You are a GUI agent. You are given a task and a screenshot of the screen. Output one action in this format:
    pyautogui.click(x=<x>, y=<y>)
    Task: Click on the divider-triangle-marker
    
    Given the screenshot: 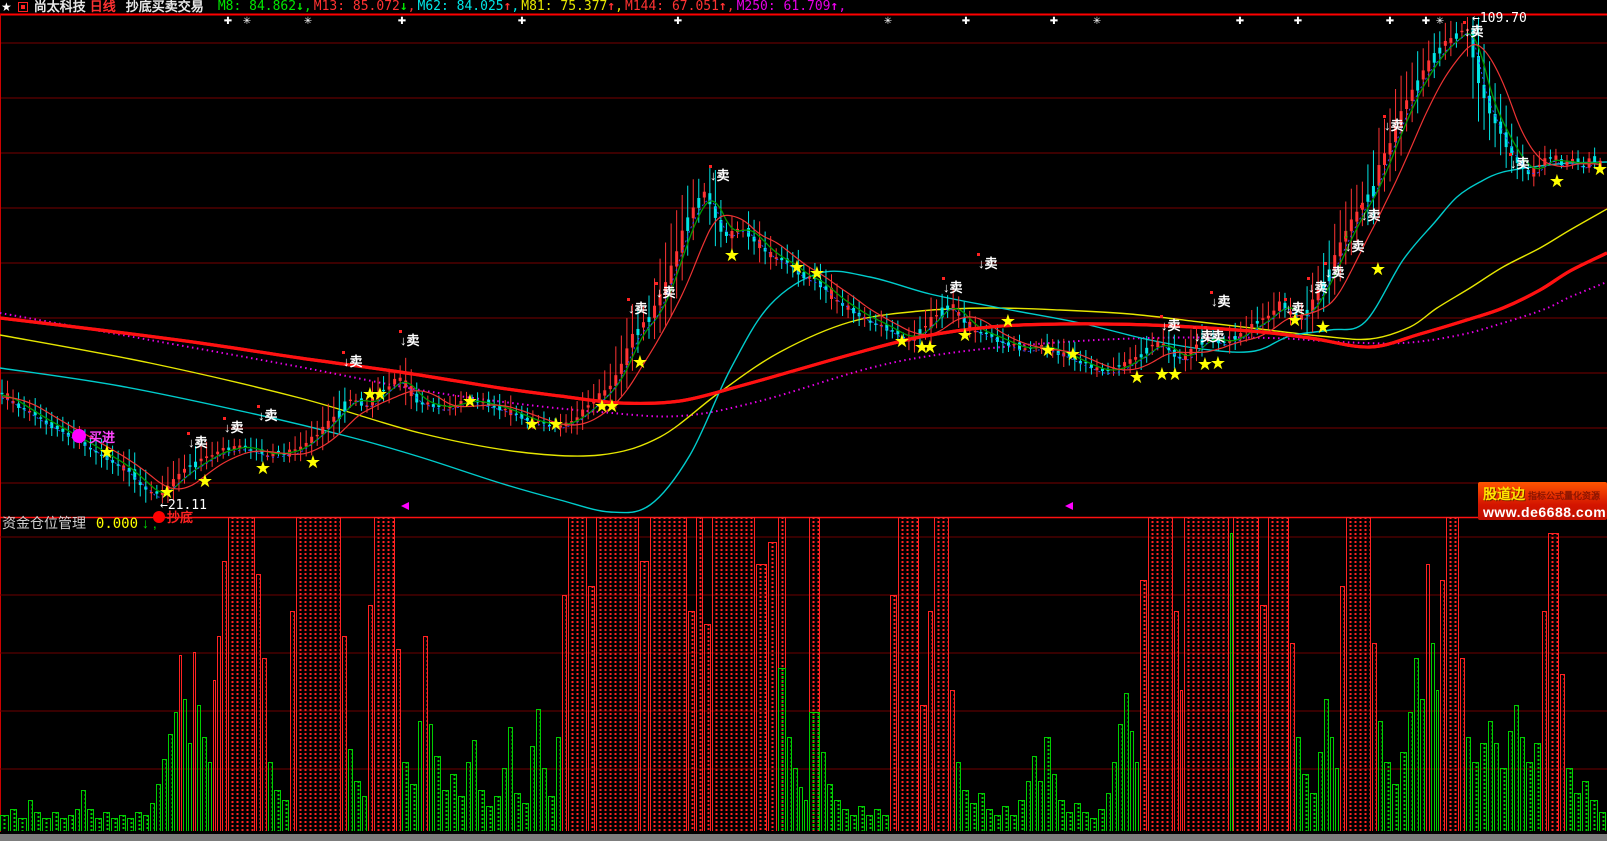 What is the action you would take?
    pyautogui.click(x=1069, y=506)
    